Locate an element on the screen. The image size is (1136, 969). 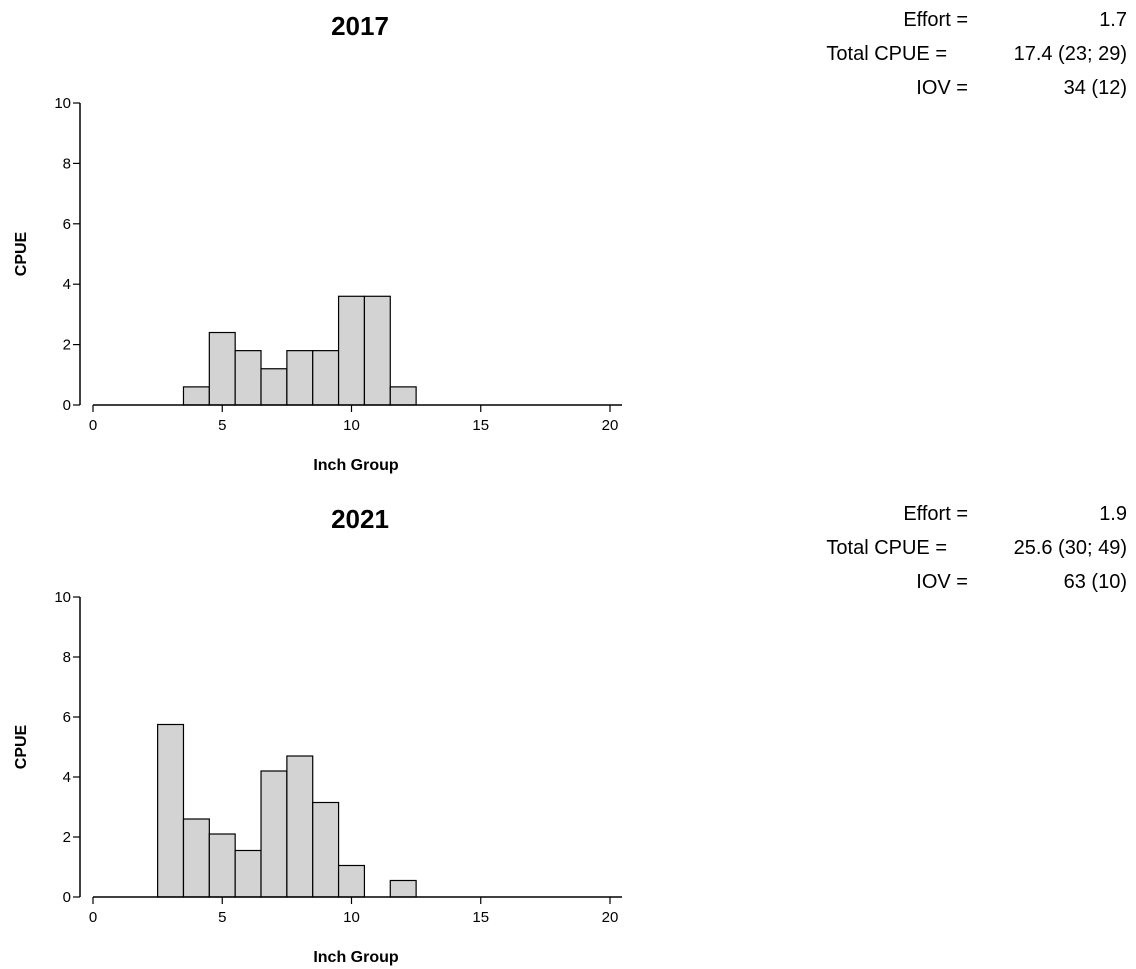
chart-title: 2017 is located at coordinates (360, 26).